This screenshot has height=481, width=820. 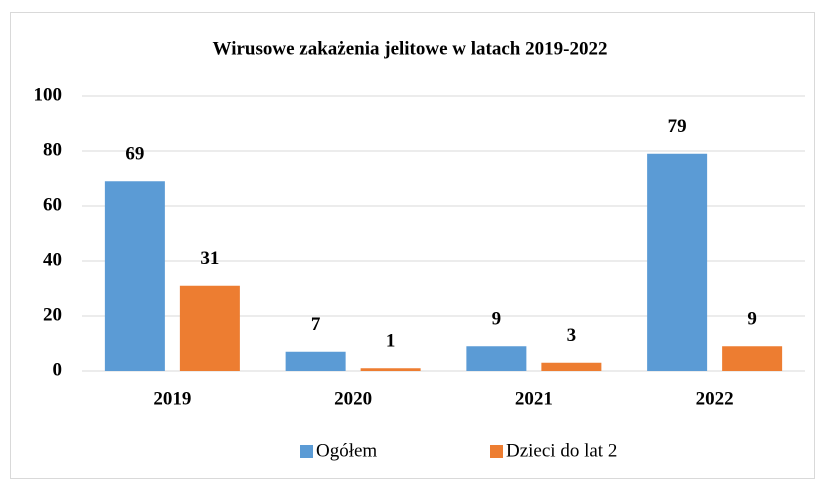 What do you see at coordinates (52, 204) in the screenshot?
I see `y-tick-label: 60` at bounding box center [52, 204].